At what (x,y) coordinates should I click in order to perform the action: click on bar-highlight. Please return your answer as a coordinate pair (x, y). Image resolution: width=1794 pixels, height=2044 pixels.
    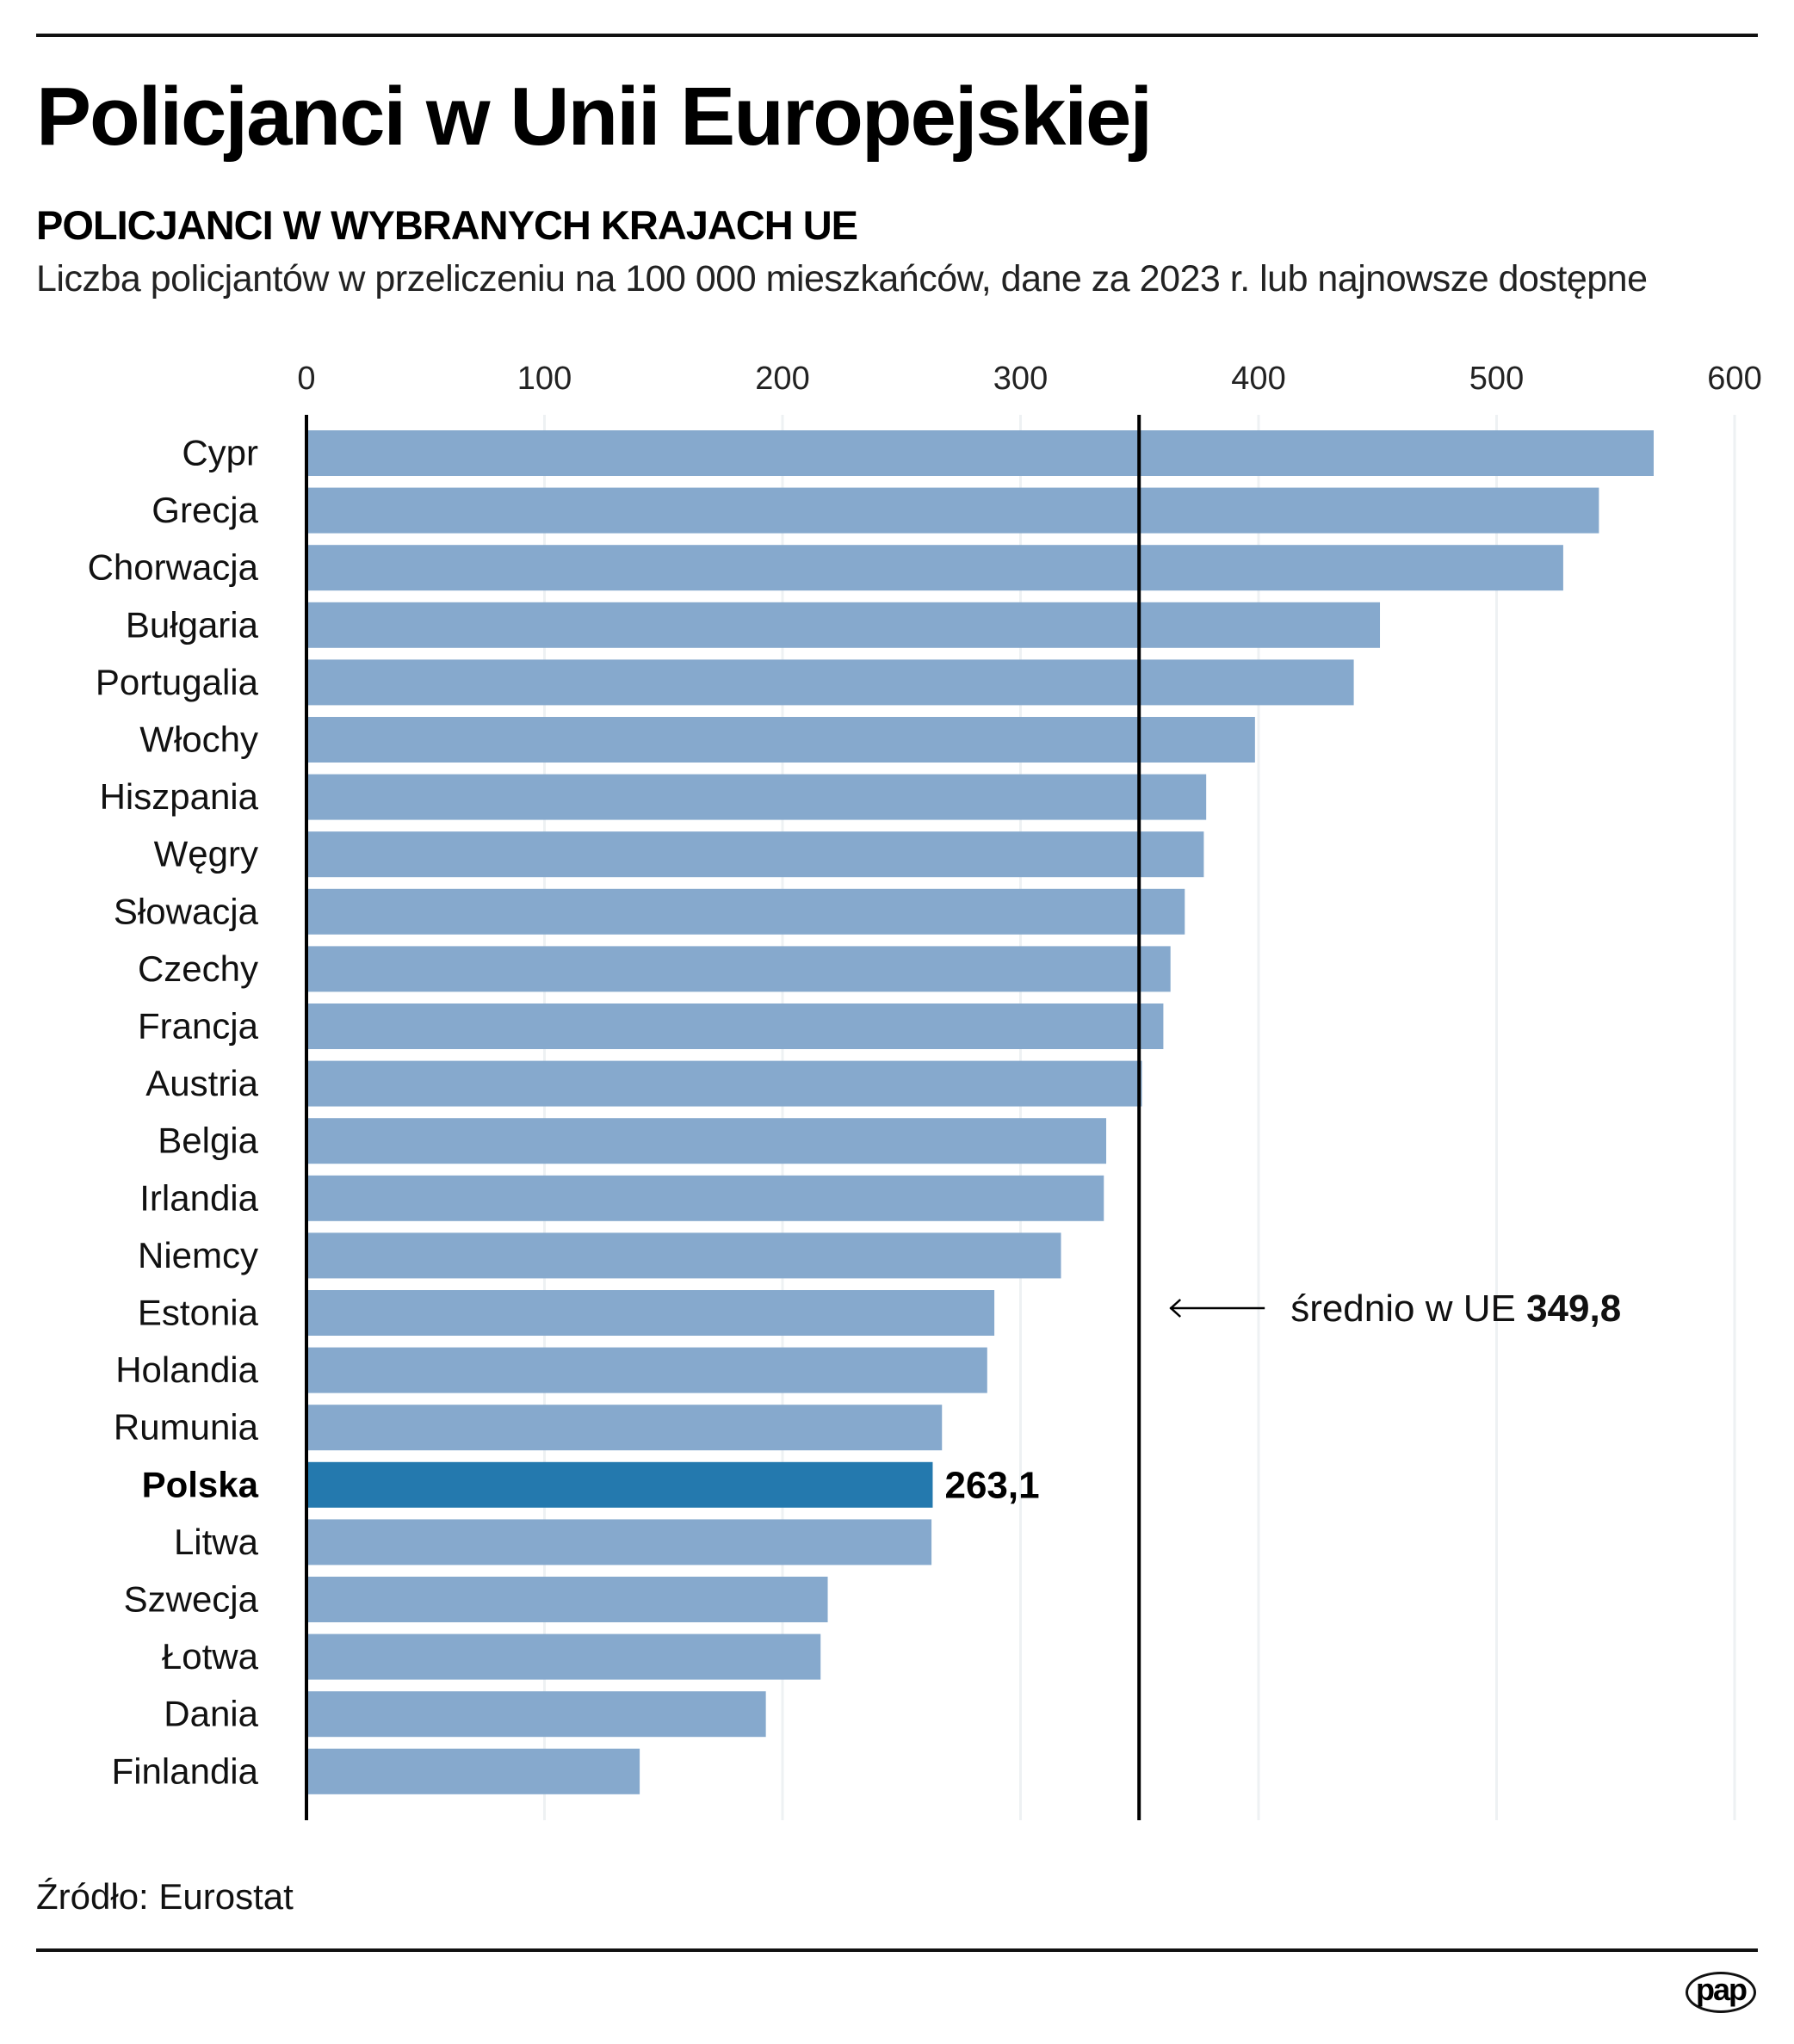
    Looking at the image, I should click on (619, 1485).